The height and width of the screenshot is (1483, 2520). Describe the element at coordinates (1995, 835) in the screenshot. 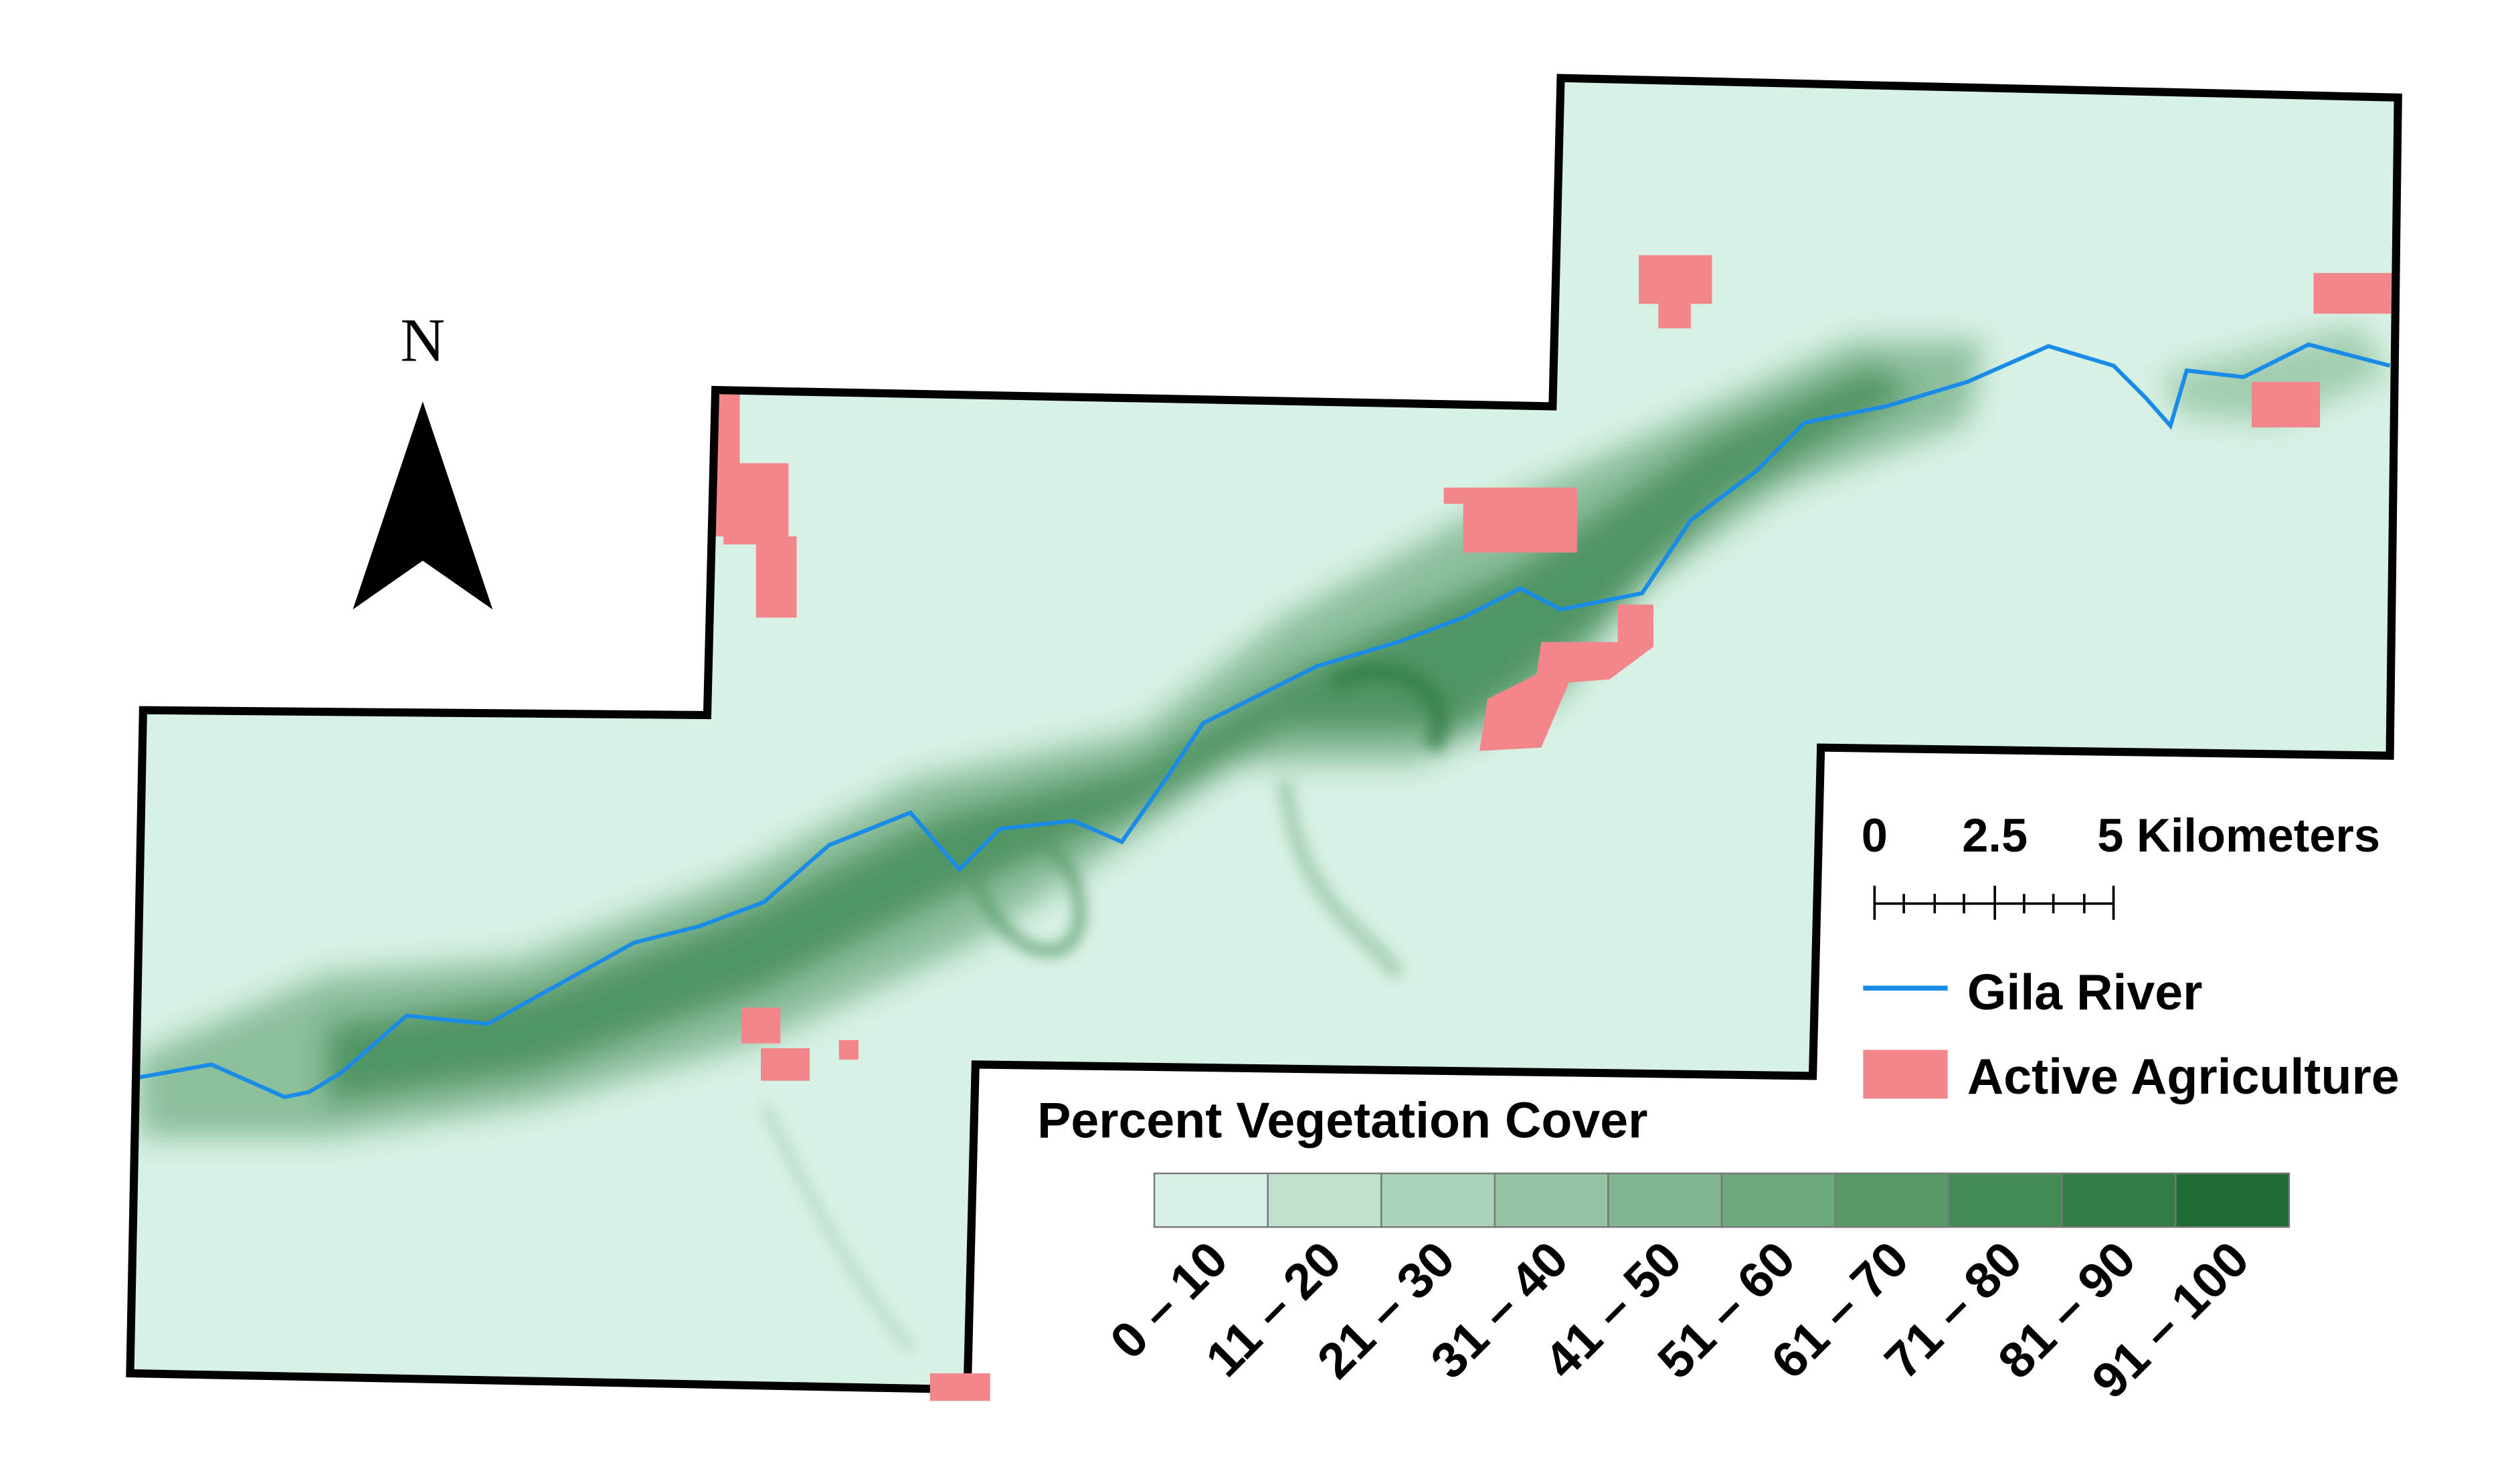

I see `scale-label: 2.5` at that location.